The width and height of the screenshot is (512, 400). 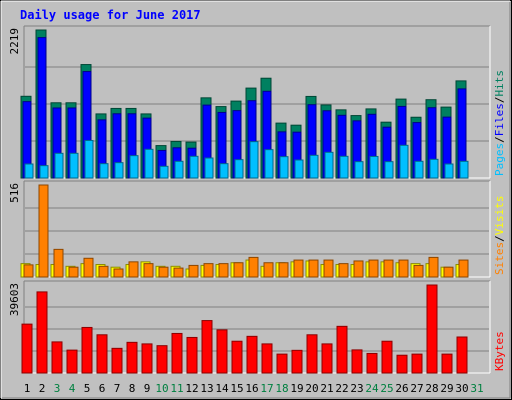 What do you see at coordinates (42, 108) in the screenshot?
I see `bar-files` at bounding box center [42, 108].